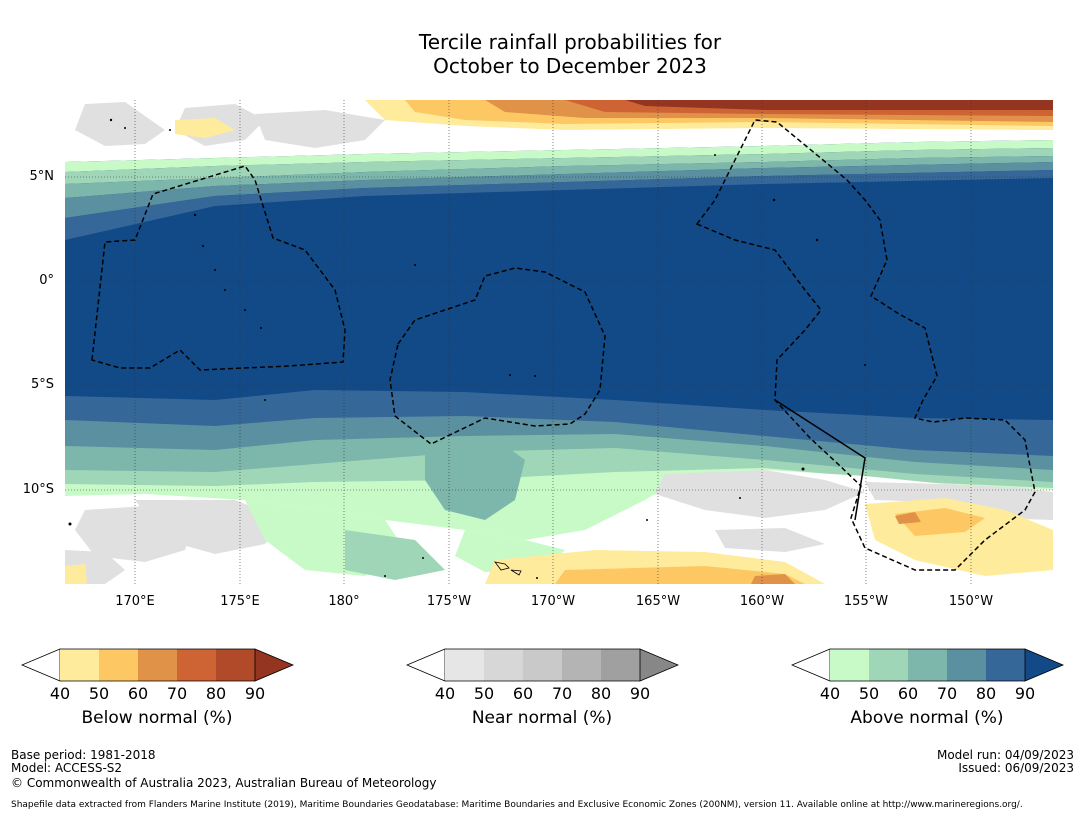 The image size is (1085, 816). Describe the element at coordinates (542, 718) in the screenshot. I see `legend-caption: Near normal (%)` at that location.